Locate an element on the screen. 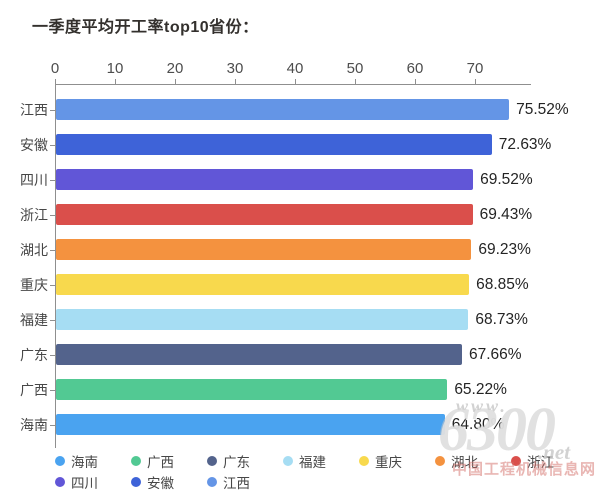 The height and width of the screenshot is (500, 600). bar-value-label: 69.52% is located at coordinates (506, 179).